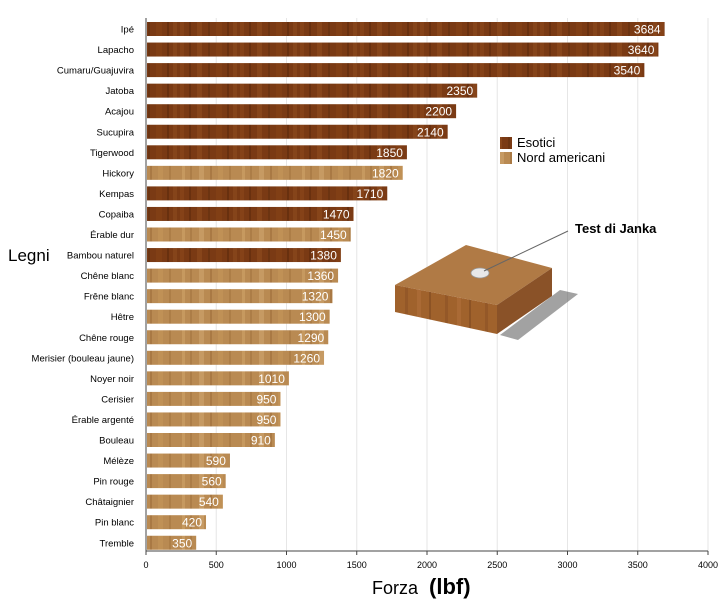 This screenshot has height=602, width=723. Describe the element at coordinates (627, 71) in the screenshot. I see `value-label-cumaru-guajuvira: 3540` at that location.